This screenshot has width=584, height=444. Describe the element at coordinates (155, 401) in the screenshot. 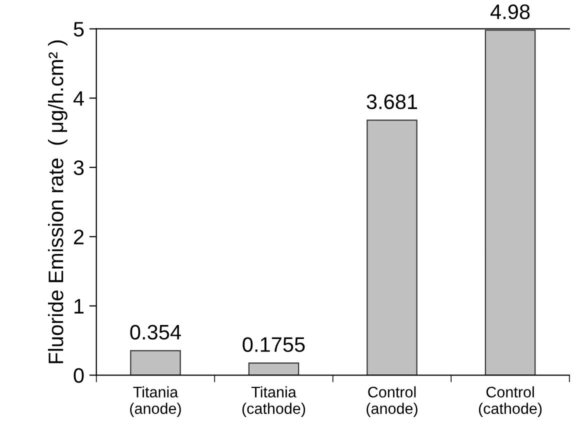

I see `x-tick-label: Titania (anode)` at that location.